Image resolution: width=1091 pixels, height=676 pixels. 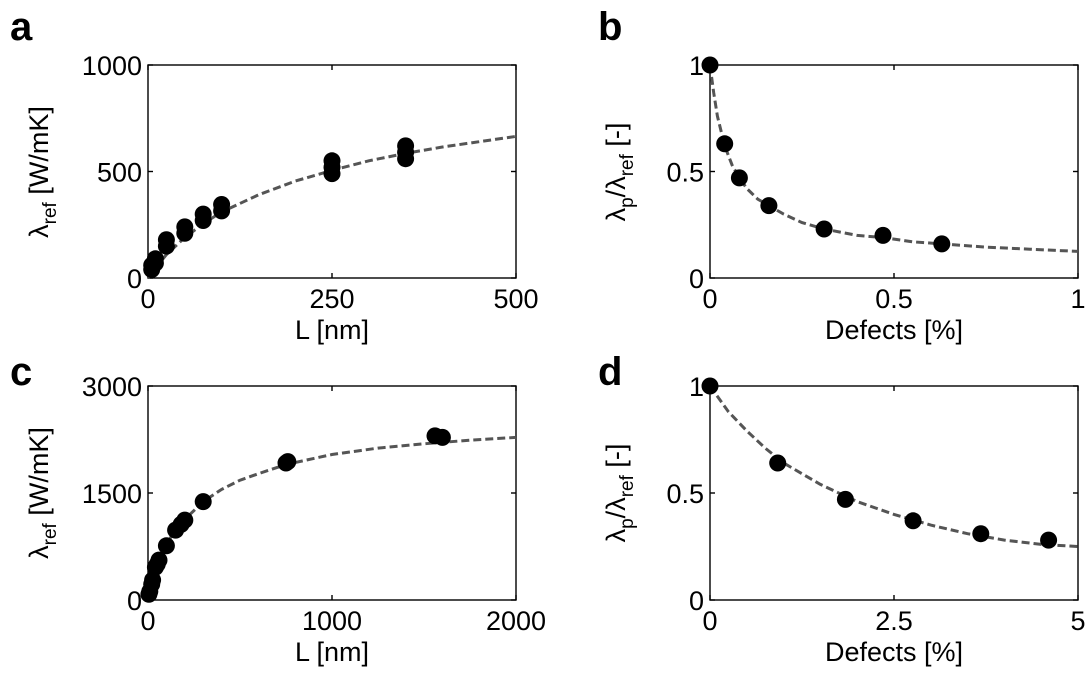 What do you see at coordinates (515, 299) in the screenshot?
I see `x-tick-label: 500` at bounding box center [515, 299].